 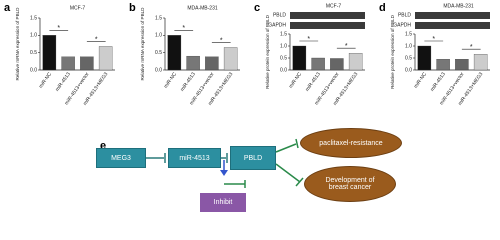 I want to click on node: Development of breast cancer, so click(x=350, y=184).